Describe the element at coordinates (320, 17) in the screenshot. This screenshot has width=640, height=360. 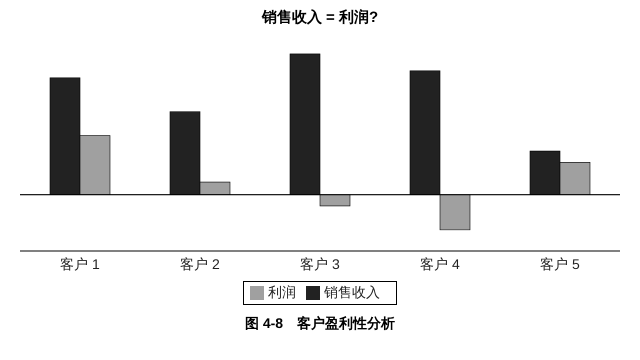
I see `chart-title: 销售收入 = 利润?` at that location.